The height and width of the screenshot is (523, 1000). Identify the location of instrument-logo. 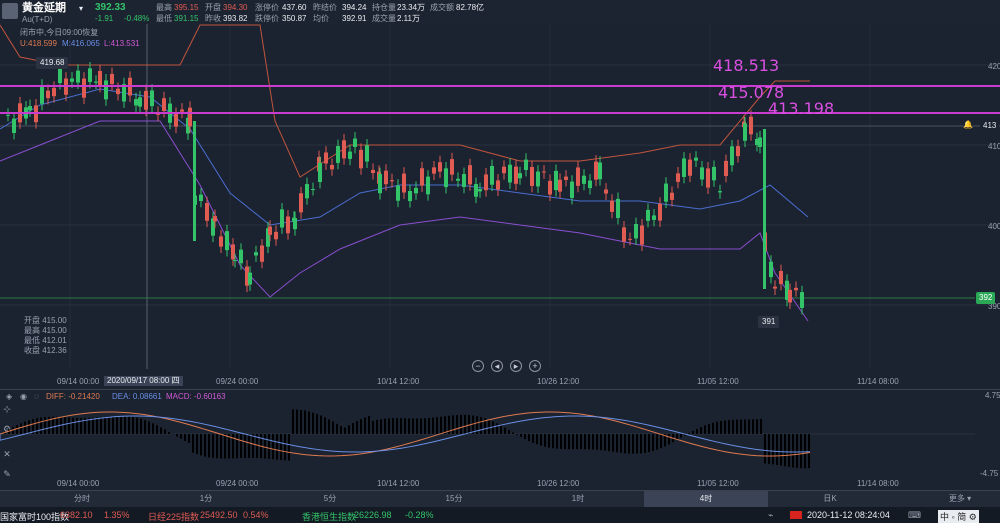
(10, 11).